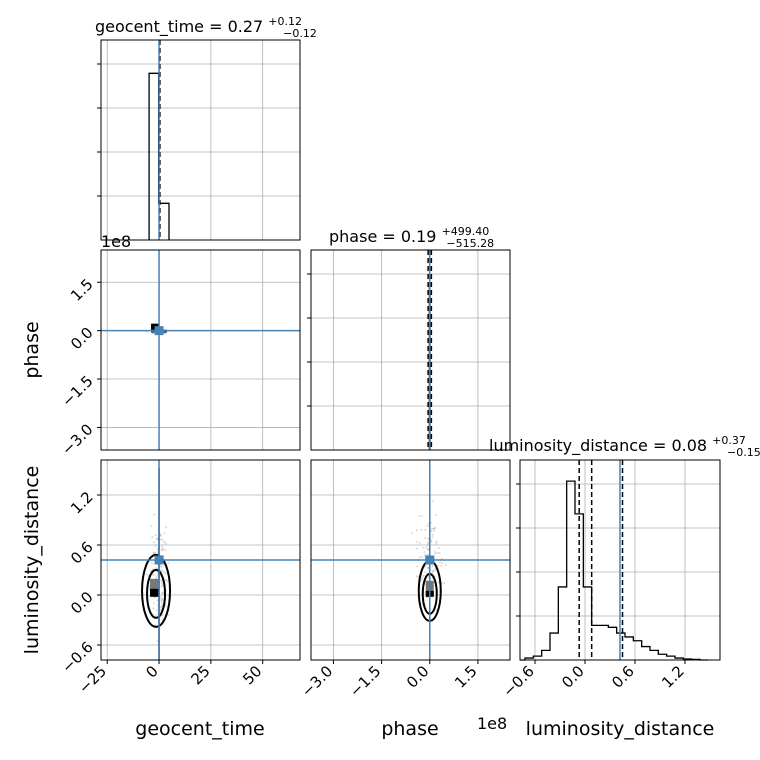  Describe the element at coordinates (365, 681) in the screenshot. I see `tick-label-x-phase: −1.5` at that location.